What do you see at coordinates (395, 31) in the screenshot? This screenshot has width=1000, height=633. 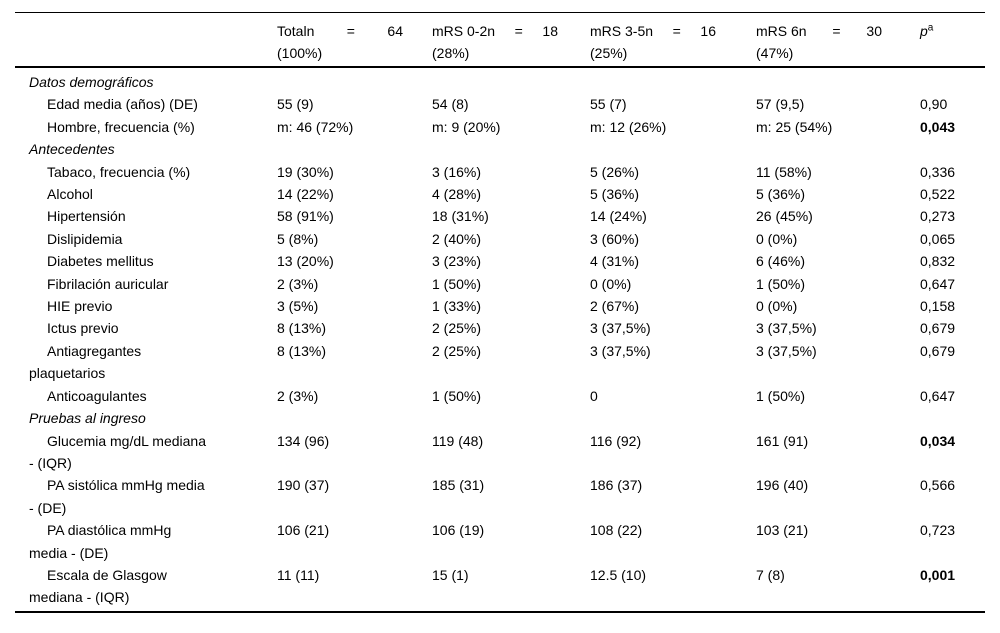 I see `column-header-n: 64` at bounding box center [395, 31].